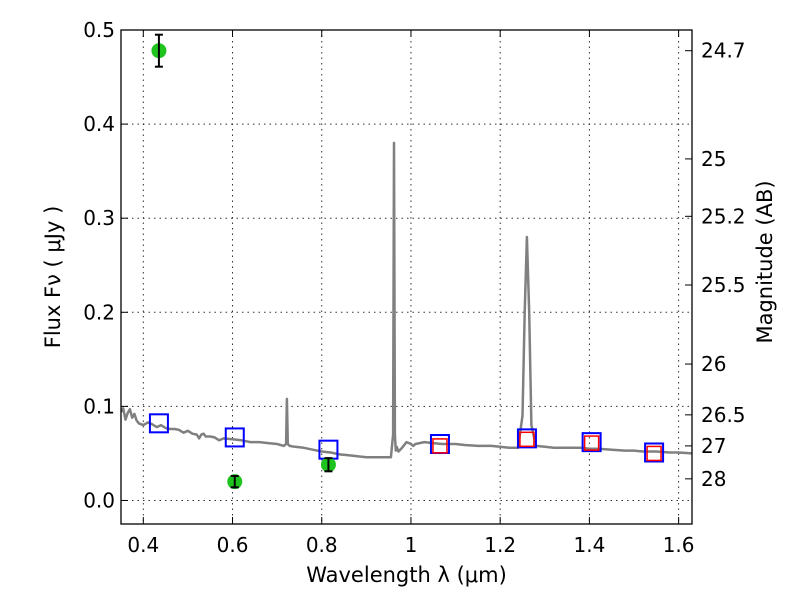 The height and width of the screenshot is (600, 800). Describe the element at coordinates (53, 277) in the screenshot. I see `y-axis-label: Flux Fν ( μJy )` at that location.